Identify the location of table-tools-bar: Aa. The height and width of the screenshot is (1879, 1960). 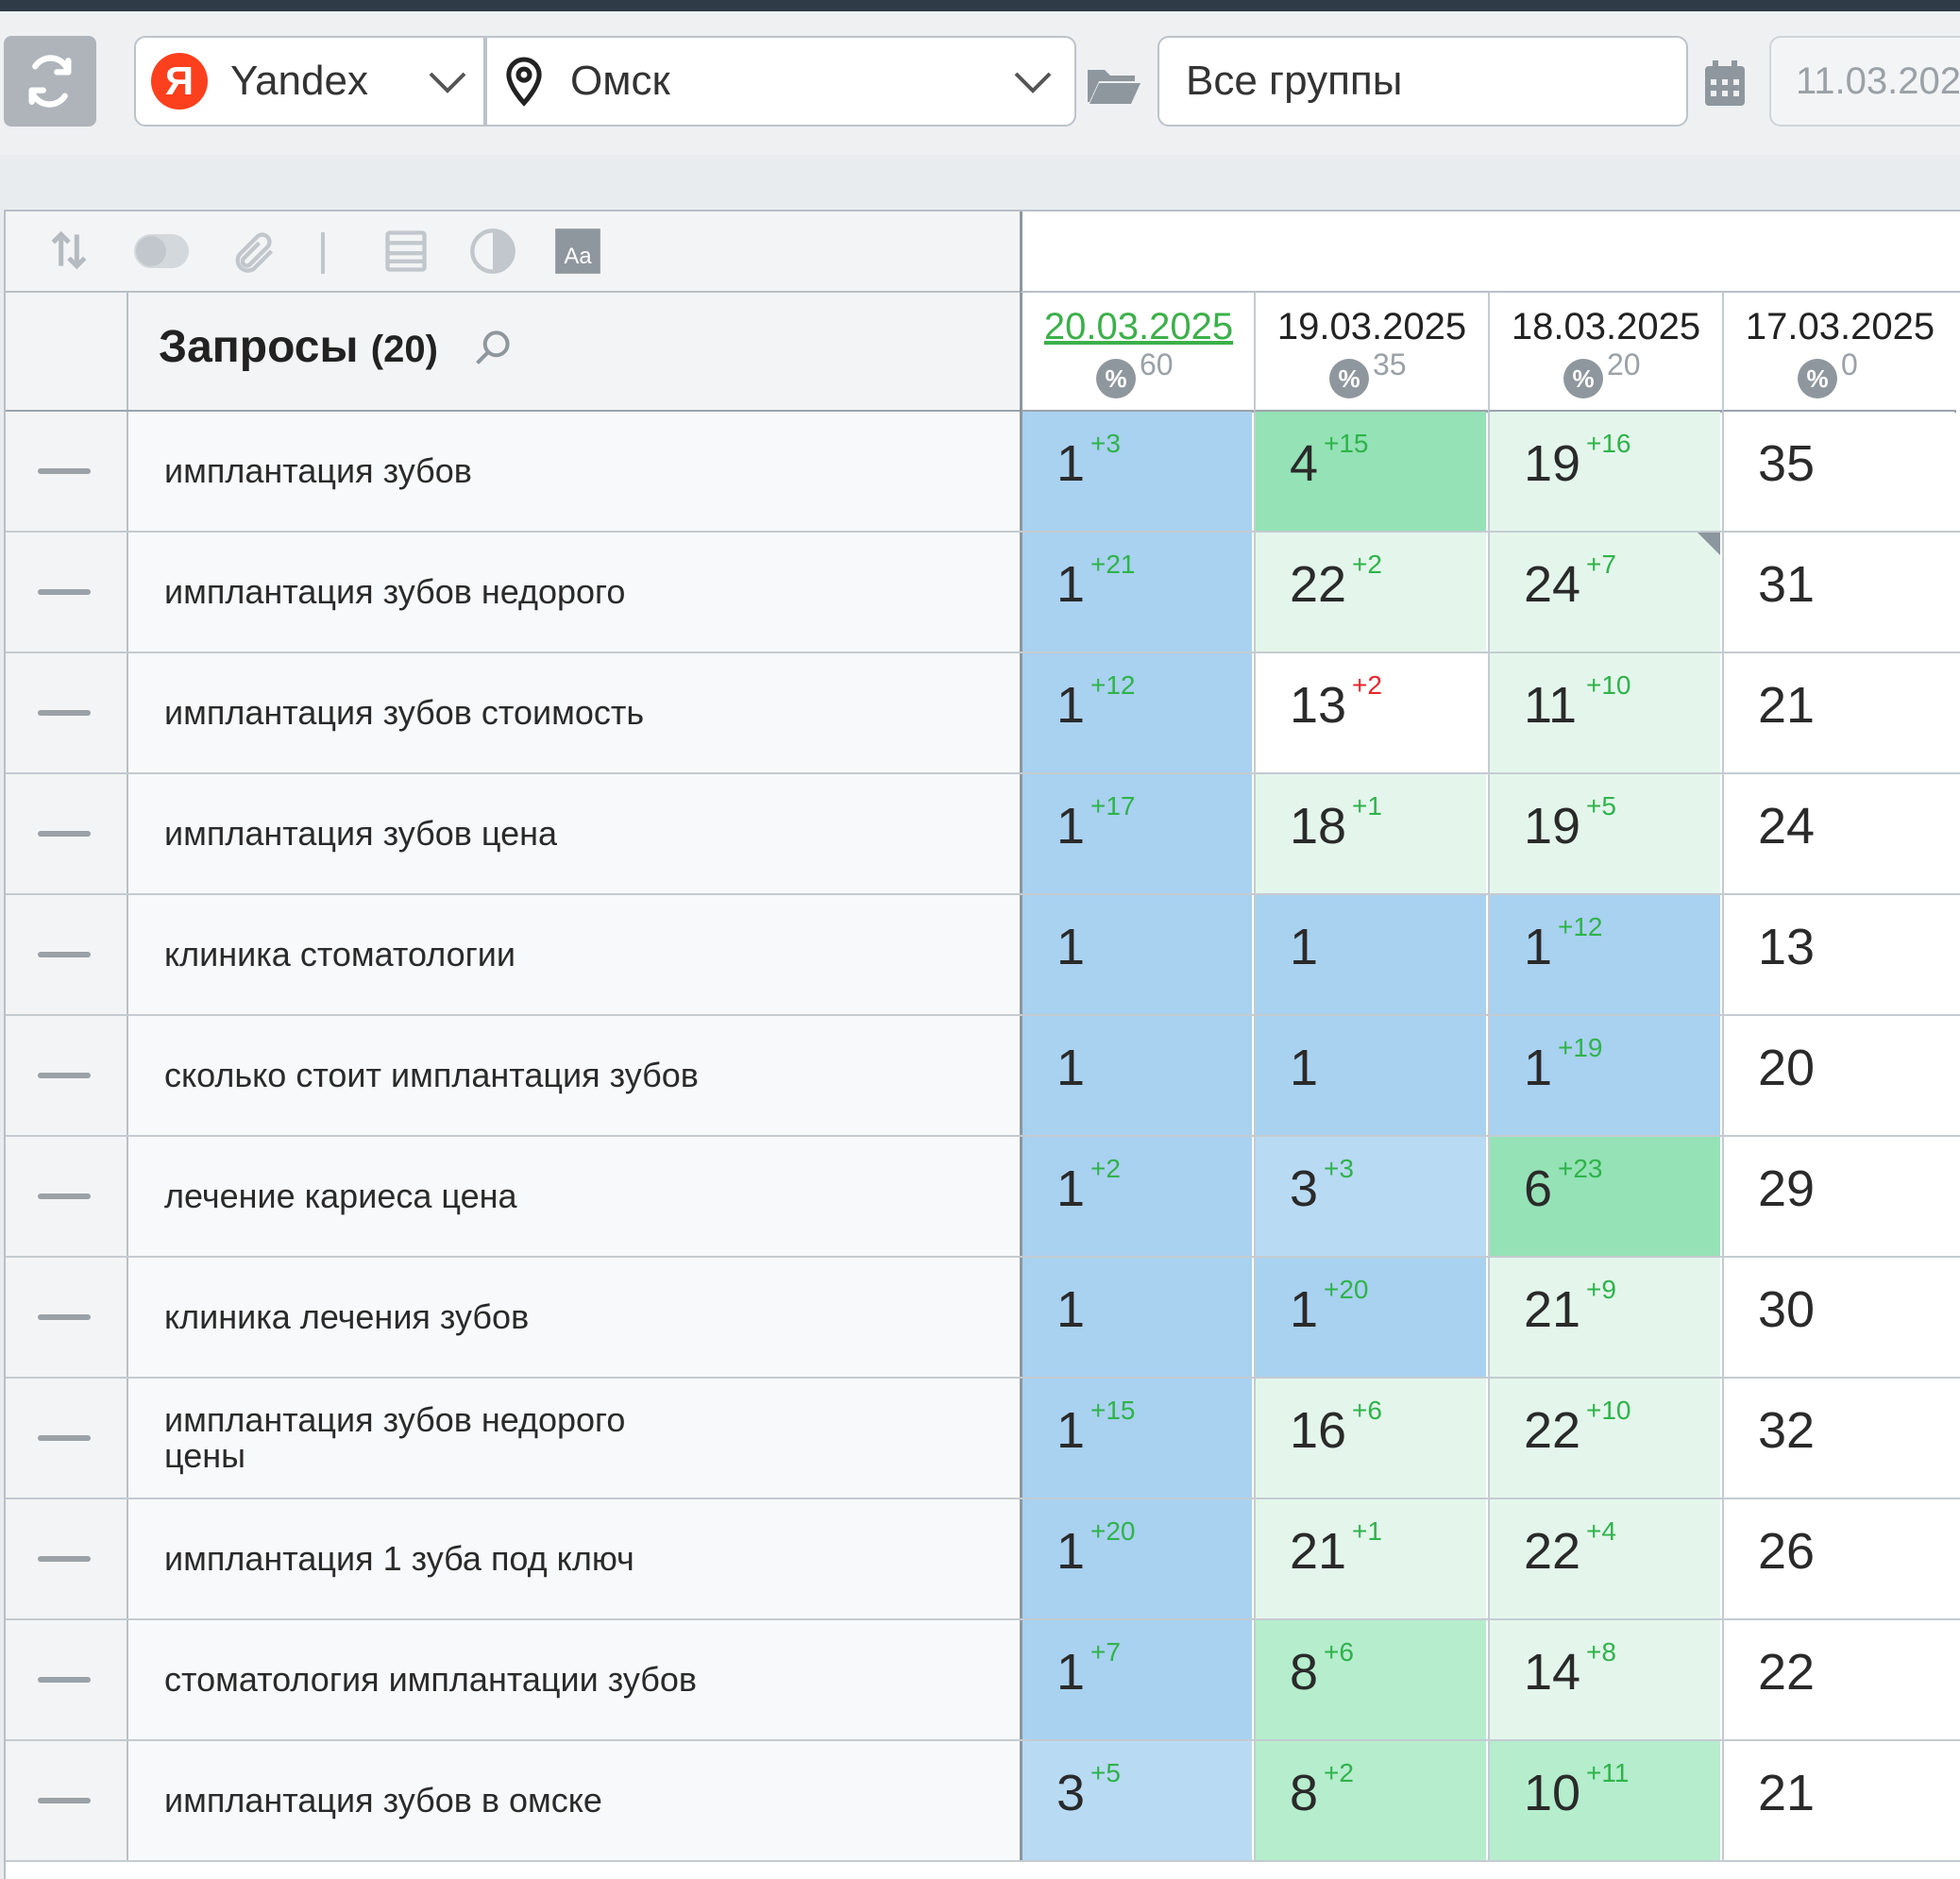
(513, 252).